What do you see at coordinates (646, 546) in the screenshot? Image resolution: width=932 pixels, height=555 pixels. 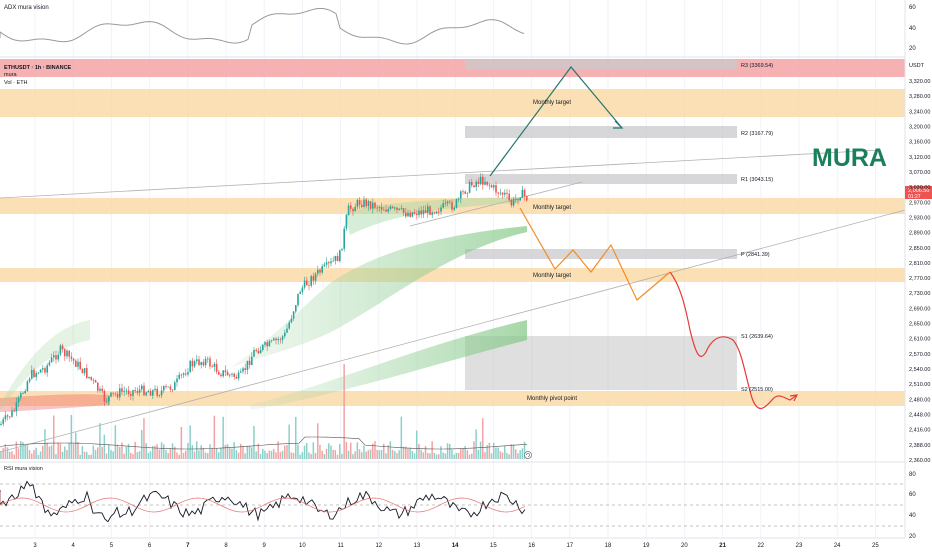 I see `time-tick-label: 19` at bounding box center [646, 546].